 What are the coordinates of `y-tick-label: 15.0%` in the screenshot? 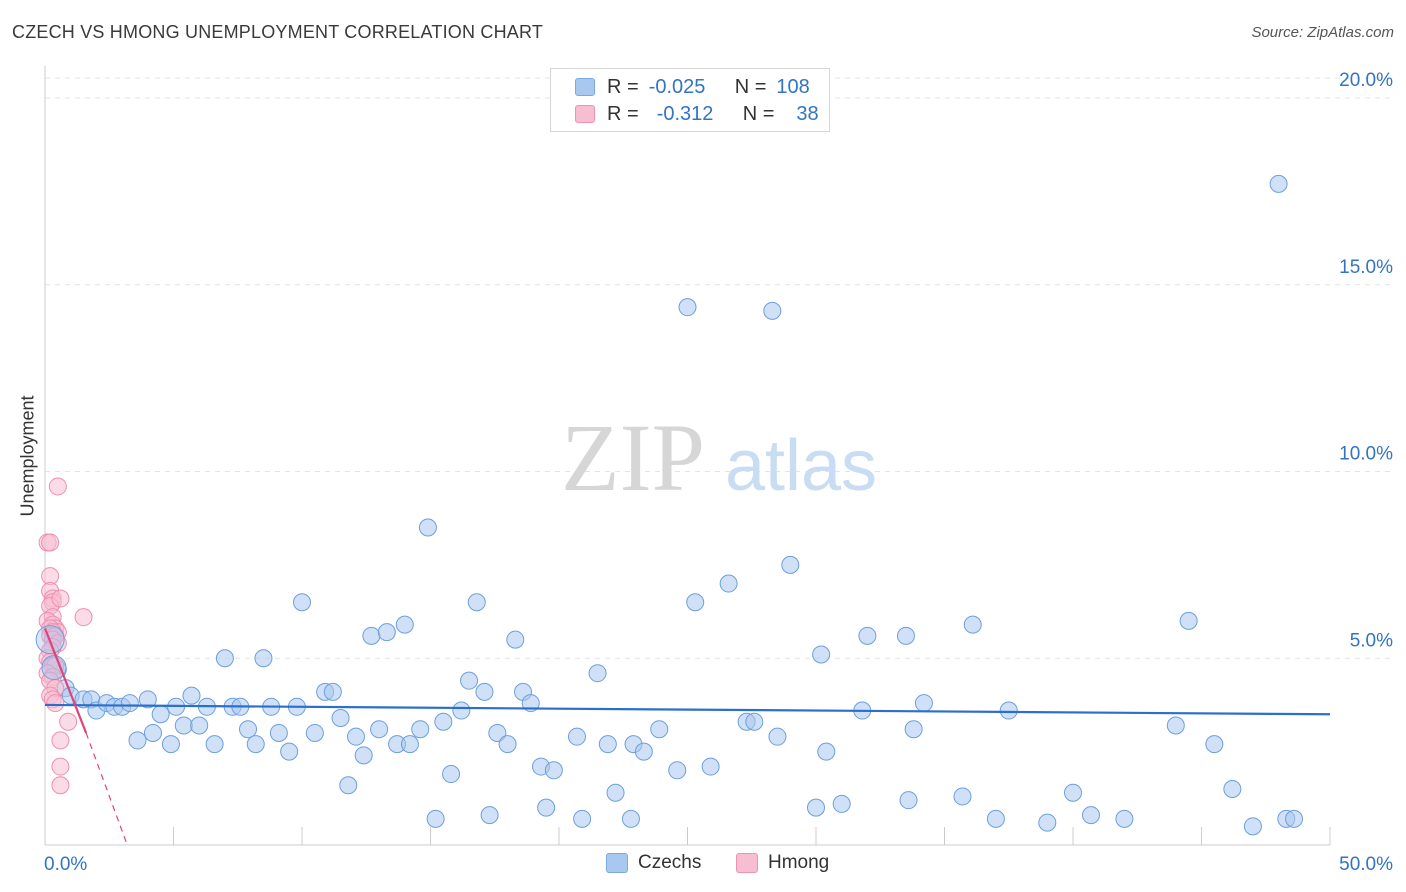 It's located at (1366, 267).